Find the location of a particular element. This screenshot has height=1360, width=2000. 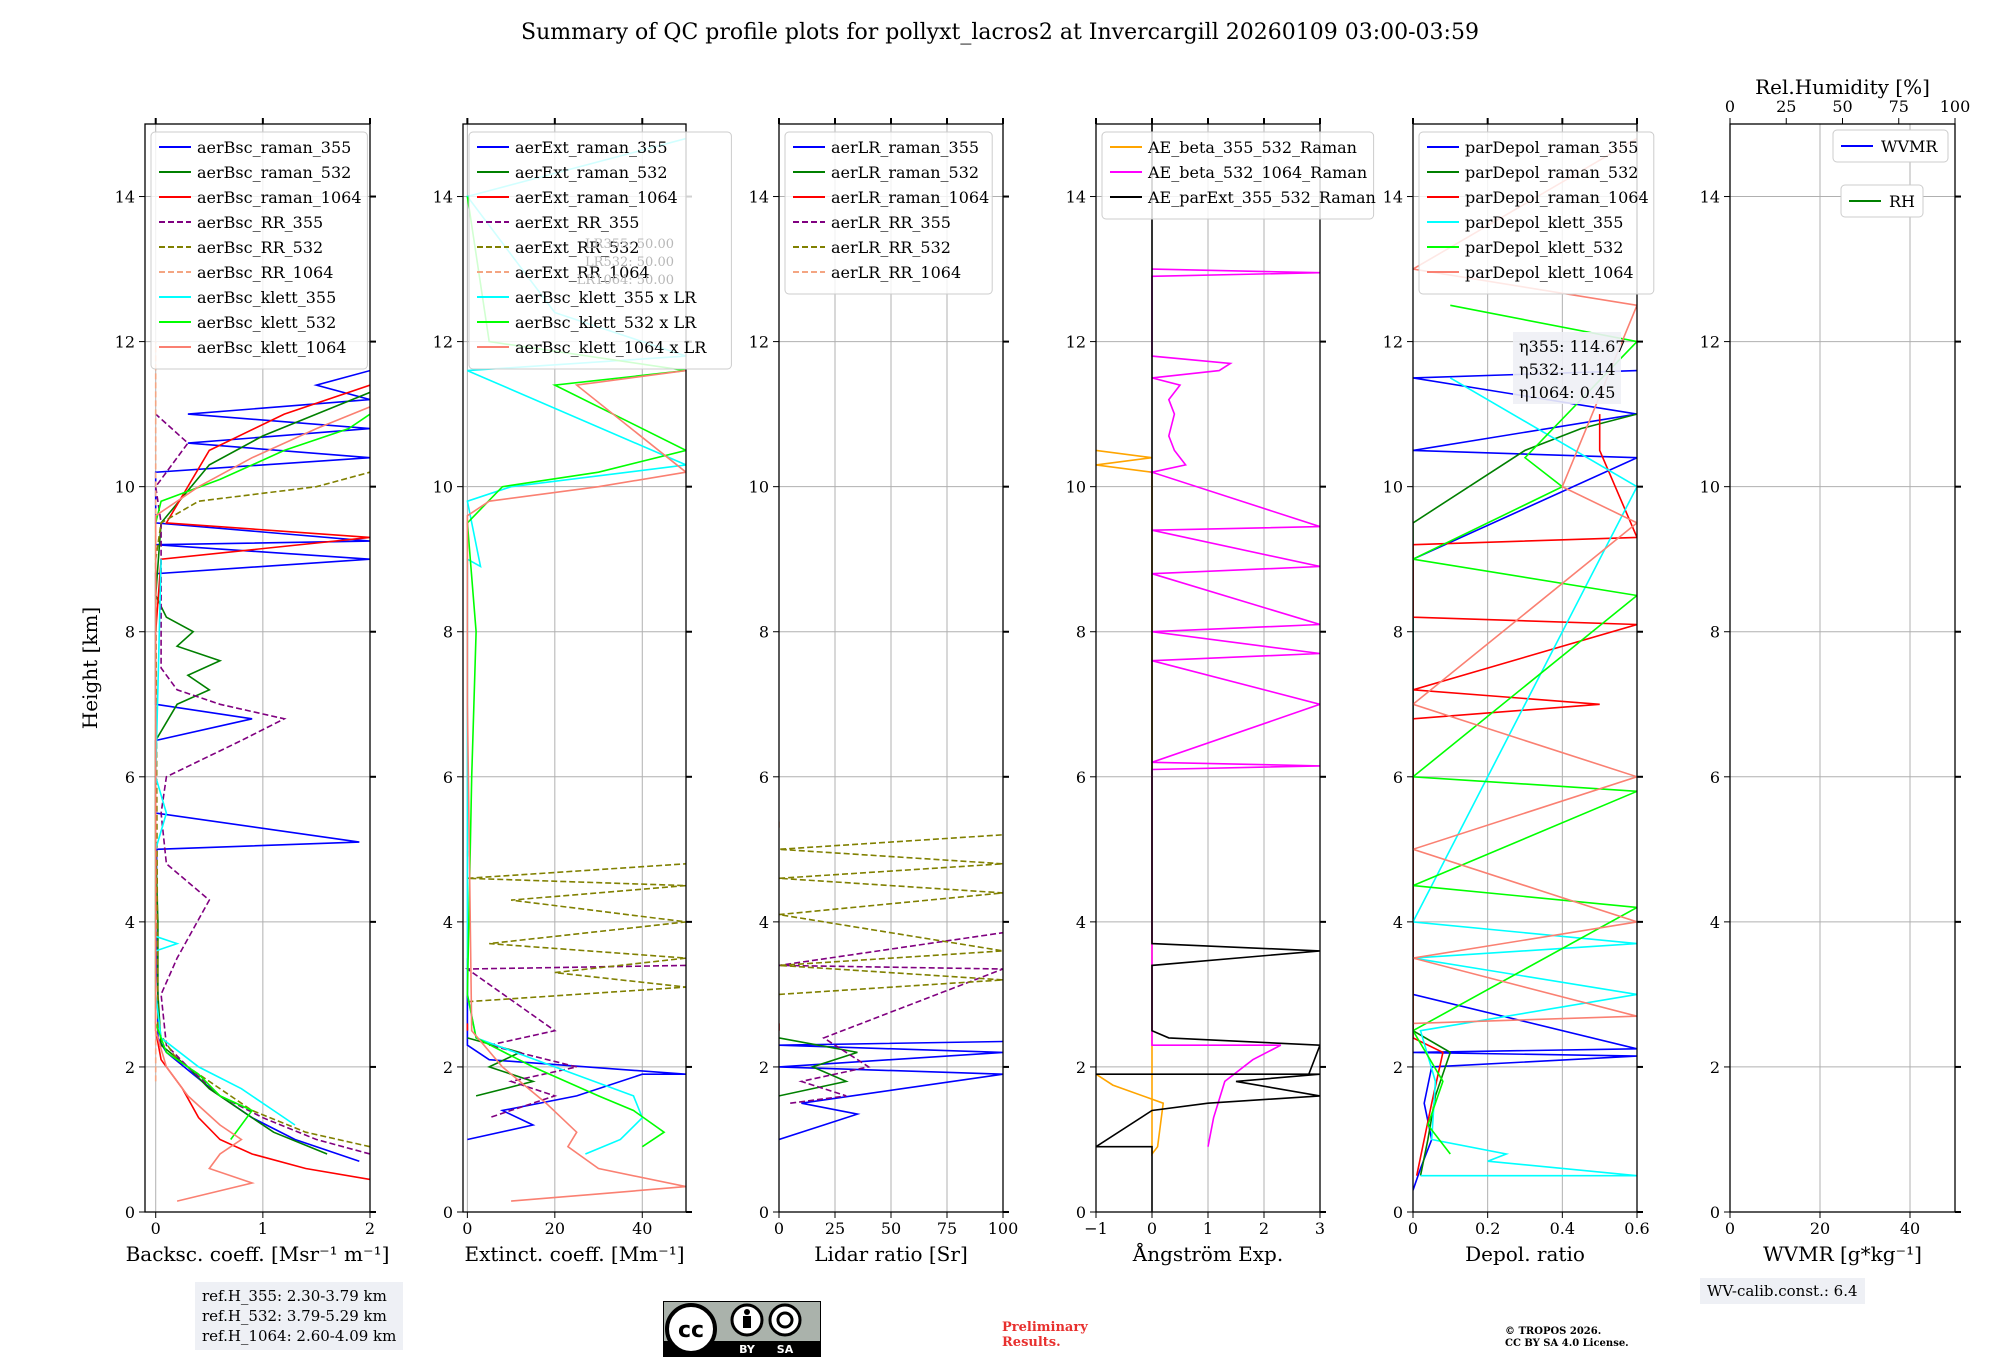

x-tick-label: 100 is located at coordinates (1003, 1228).